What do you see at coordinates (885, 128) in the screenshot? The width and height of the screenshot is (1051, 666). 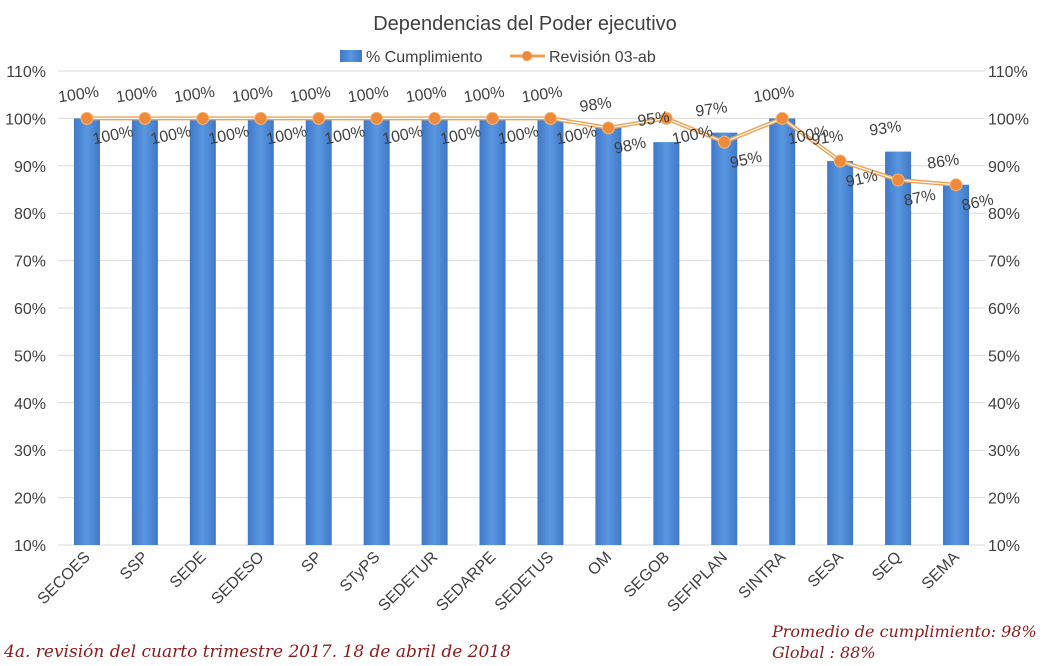 I see `bar-data-label: 93%` at bounding box center [885, 128].